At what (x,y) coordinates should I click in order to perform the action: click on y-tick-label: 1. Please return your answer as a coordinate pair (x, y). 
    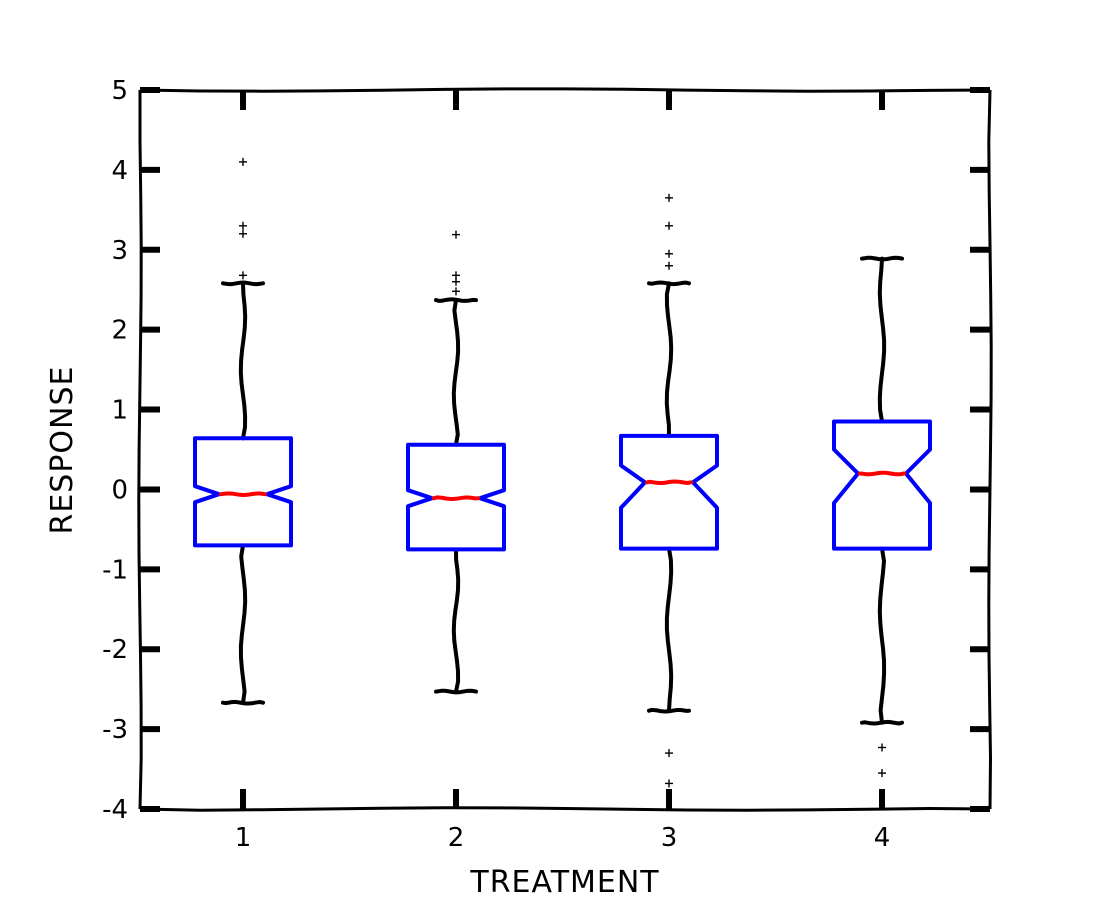
    Looking at the image, I should click on (119, 411).